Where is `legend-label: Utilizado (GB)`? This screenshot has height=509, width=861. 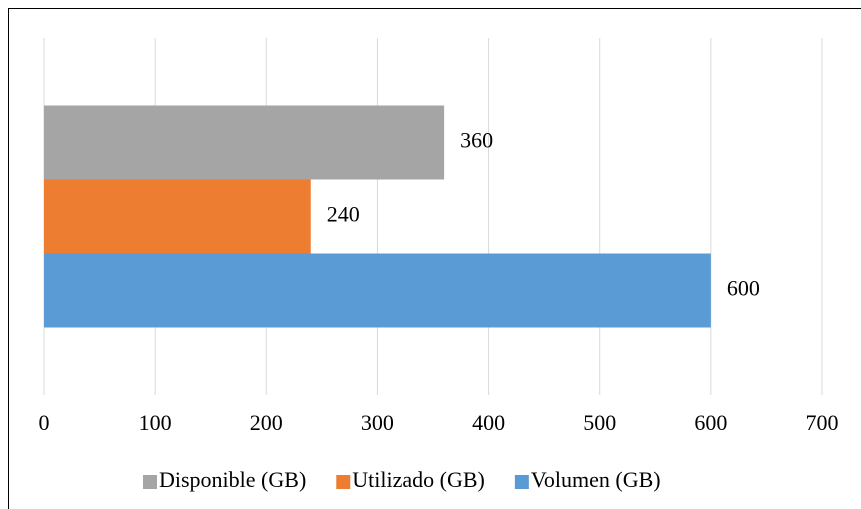 legend-label: Utilizado (GB) is located at coordinates (418, 479).